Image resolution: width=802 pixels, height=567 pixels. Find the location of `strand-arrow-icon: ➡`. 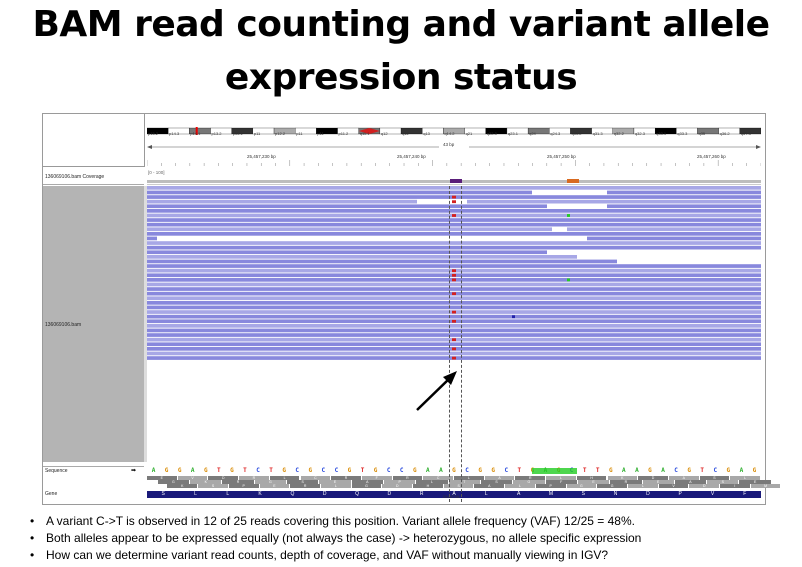

strand-arrow-icon: ➡ is located at coordinates (134, 471).